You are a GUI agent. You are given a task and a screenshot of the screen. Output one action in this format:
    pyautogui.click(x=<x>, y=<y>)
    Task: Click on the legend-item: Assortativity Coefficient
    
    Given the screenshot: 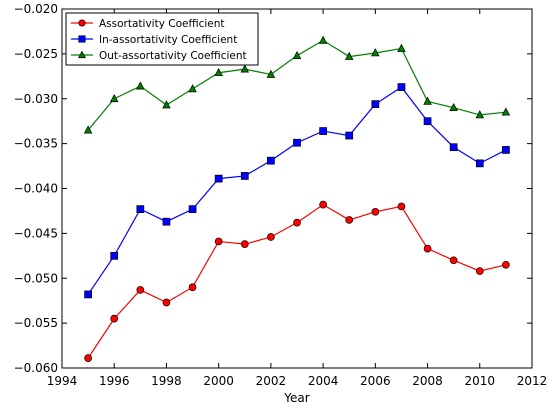 What is the action you would take?
    pyautogui.click(x=148, y=24)
    